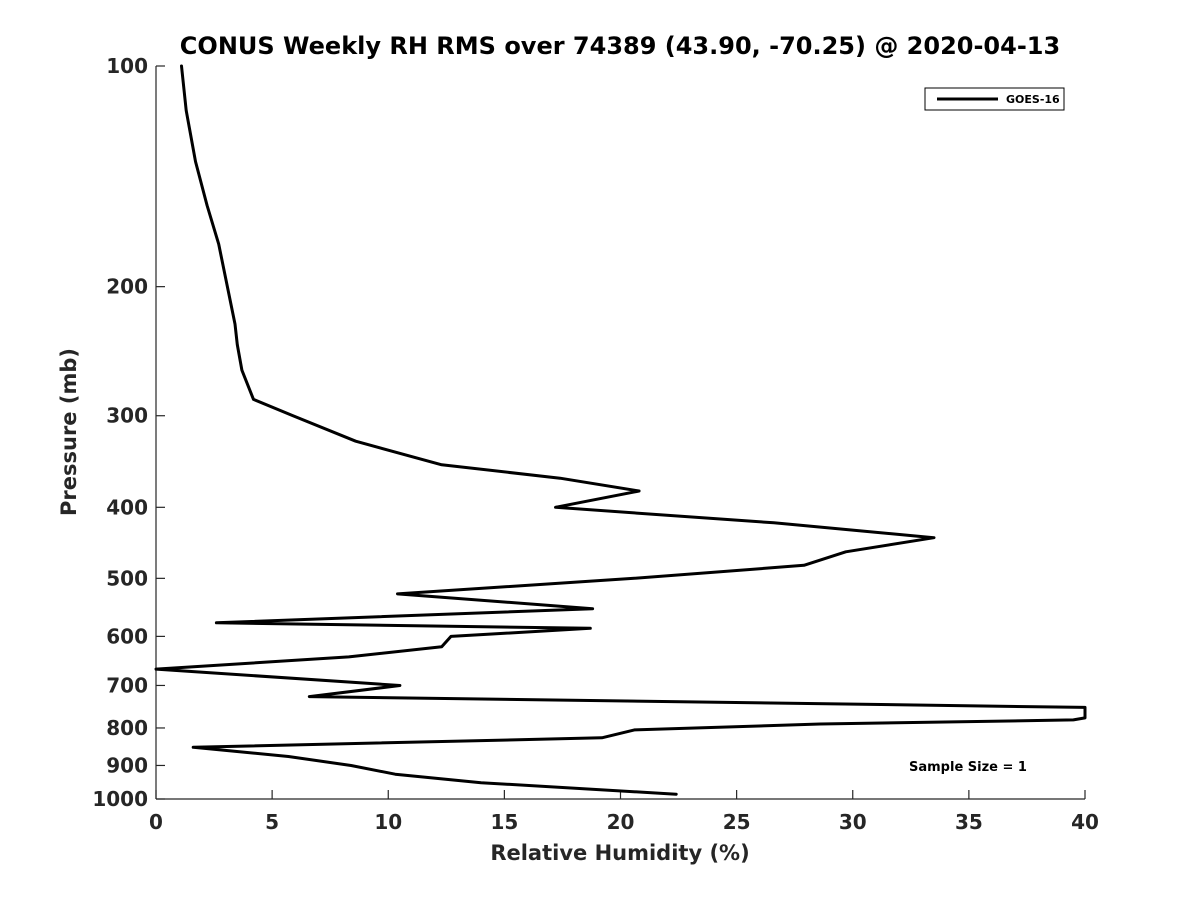  Describe the element at coordinates (127, 765) in the screenshot. I see `y-tick-label: 900` at that location.